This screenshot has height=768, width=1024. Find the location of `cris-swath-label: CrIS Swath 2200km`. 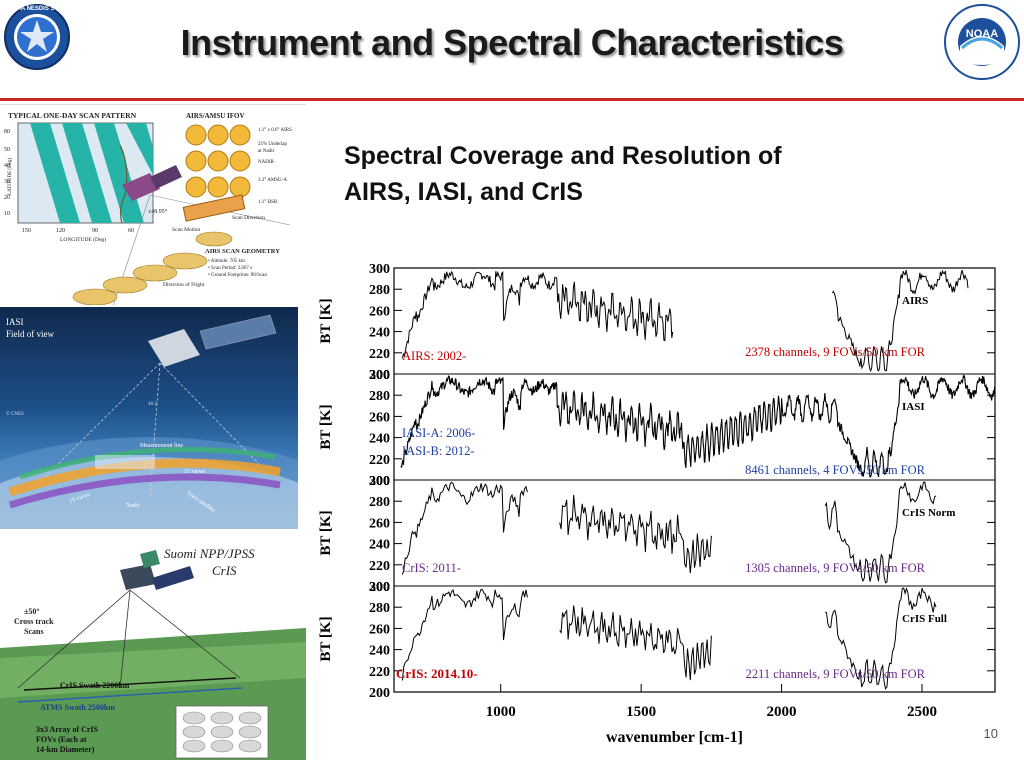

cris-swath-label: CrIS Swath 2200km is located at coordinates (95, 685).